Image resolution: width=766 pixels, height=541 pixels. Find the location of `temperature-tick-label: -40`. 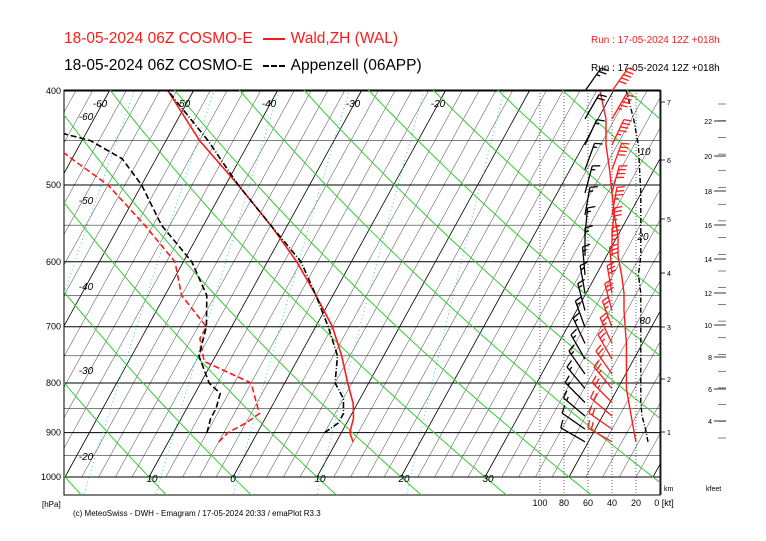

temperature-tick-label: -40 is located at coordinates (86, 287).